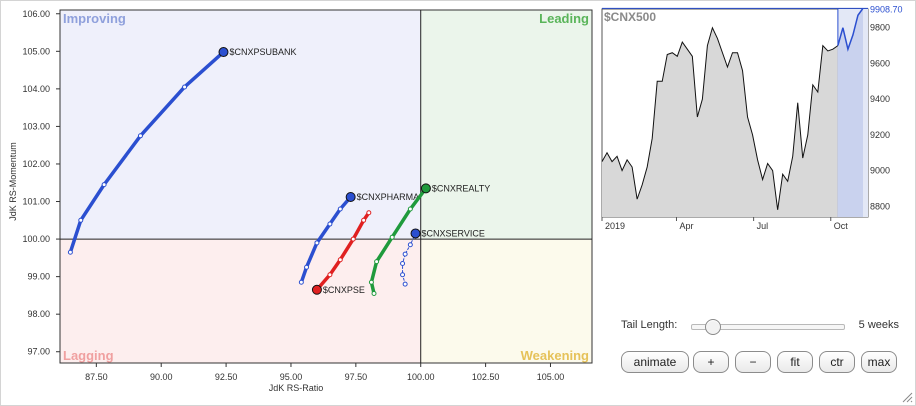 Image resolution: width=916 pixels, height=406 pixels. I want to click on series-cnxpharma: $CNXPHARMA, so click(359, 238).